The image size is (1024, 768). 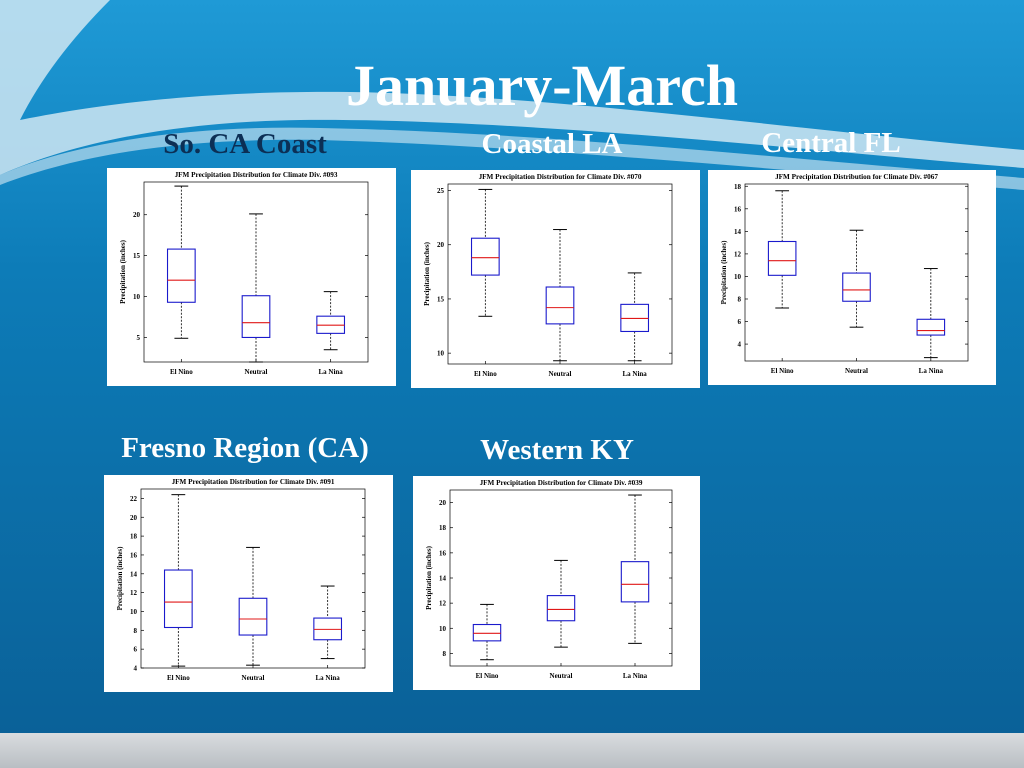 What do you see at coordinates (245, 144) in the screenshot?
I see `region-label-so-ca-coast: So. CA Coast` at bounding box center [245, 144].